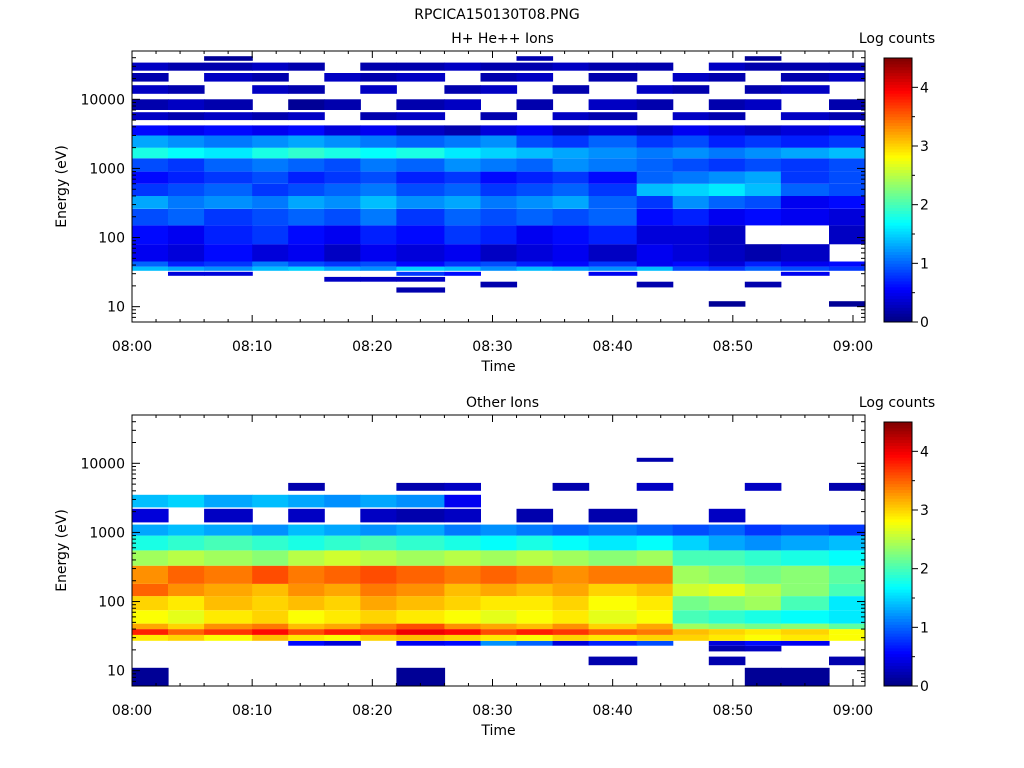  What do you see at coordinates (924, 452) in the screenshot?
I see `colorbar-tick-label: 4` at bounding box center [924, 452].